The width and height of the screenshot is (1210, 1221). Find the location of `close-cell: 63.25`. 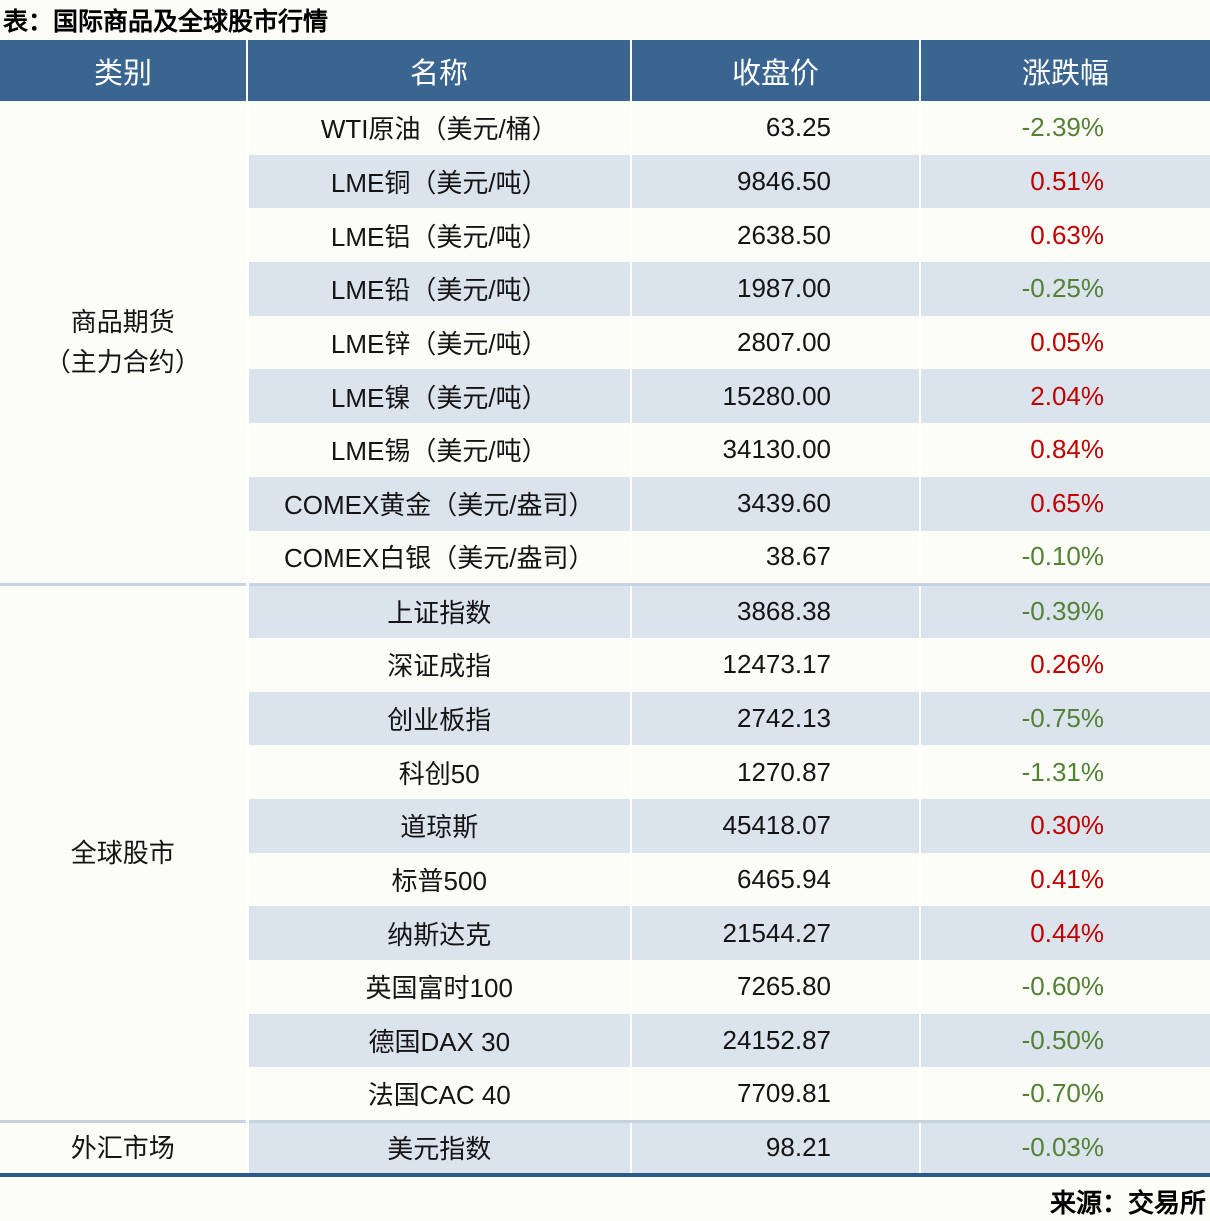

close-cell: 63.25 is located at coordinates (776, 128).